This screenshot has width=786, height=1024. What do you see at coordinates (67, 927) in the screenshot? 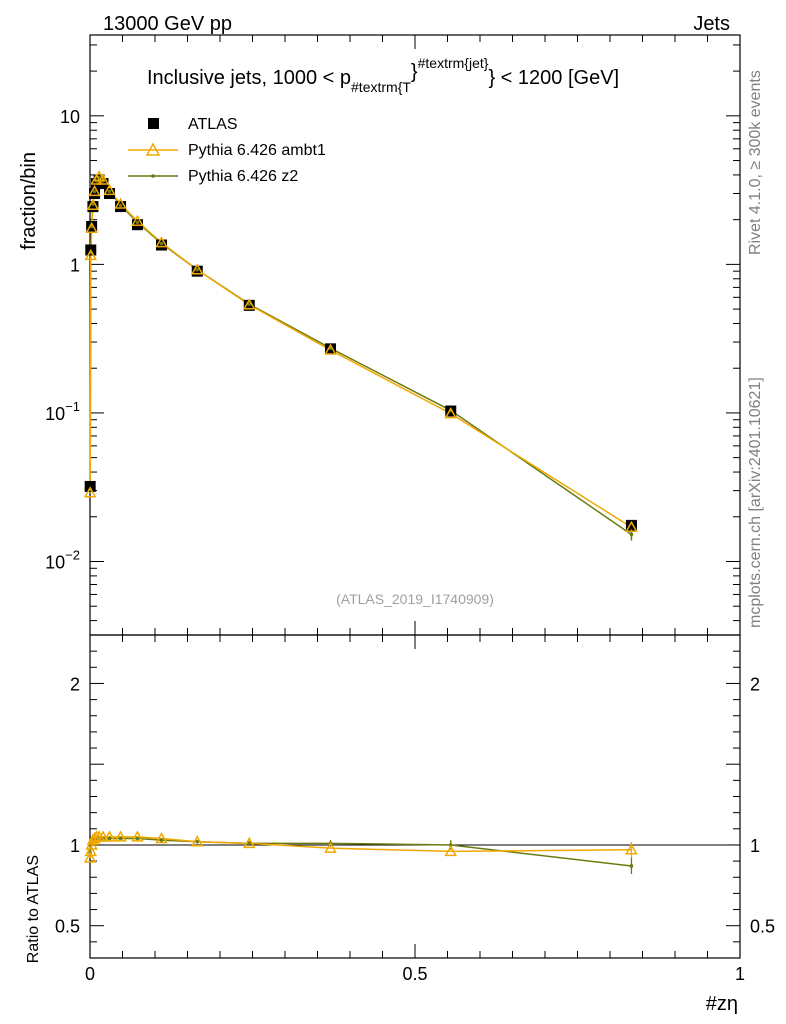
I see `ratio-tick-label-left: 0.5` at bounding box center [67, 927].